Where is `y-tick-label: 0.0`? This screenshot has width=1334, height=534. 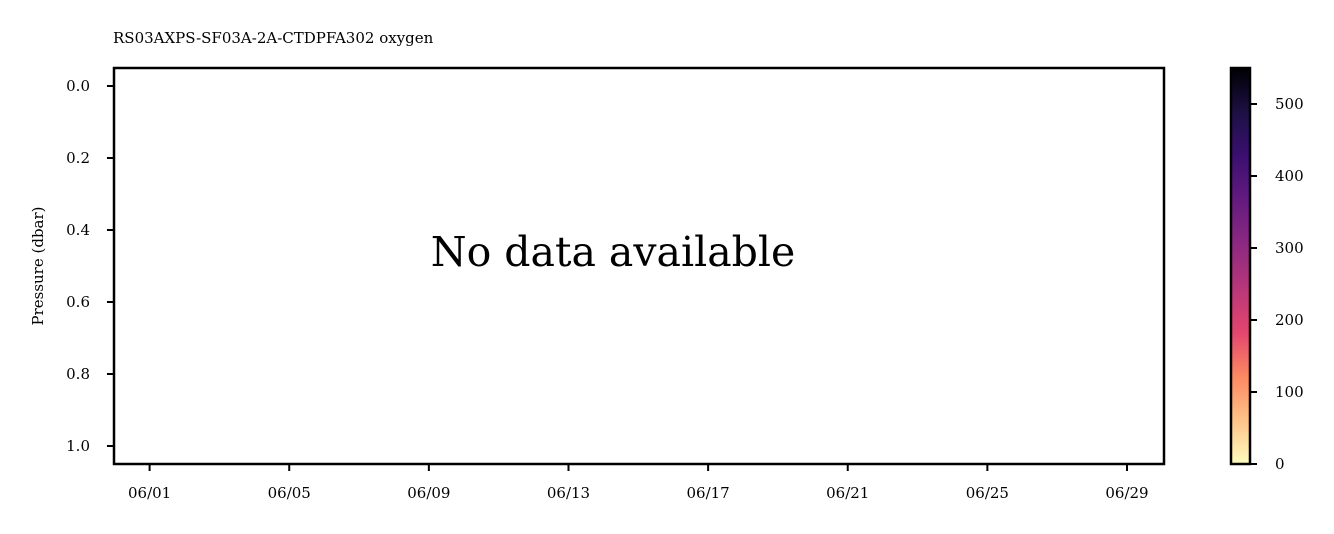 y-tick-label: 0.0 is located at coordinates (78, 86).